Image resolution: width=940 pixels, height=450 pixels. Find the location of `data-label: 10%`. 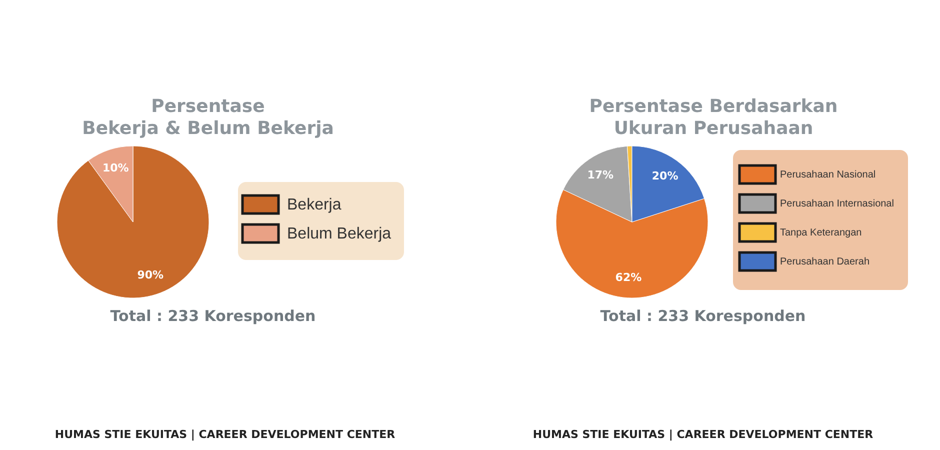

data-label: 10% is located at coordinates (115, 168).